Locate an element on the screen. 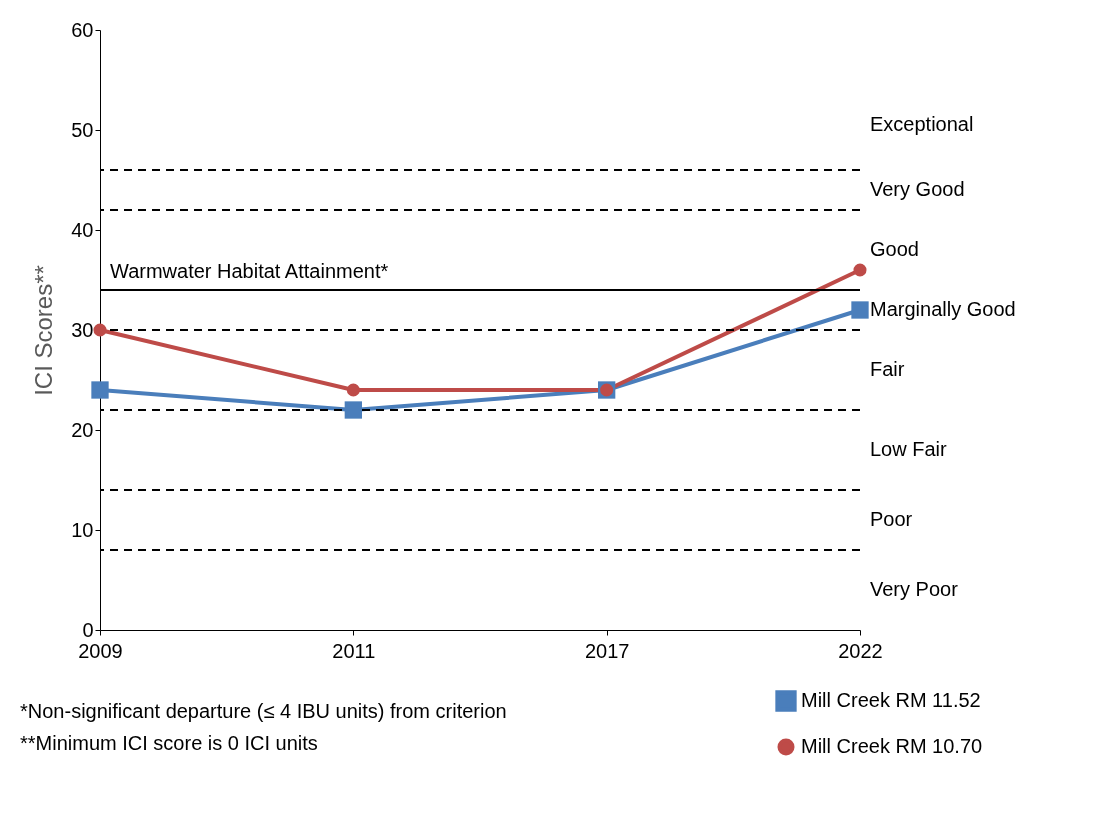 This screenshot has width=1110, height=831. y-tick-label: 10 is located at coordinates (82, 529).